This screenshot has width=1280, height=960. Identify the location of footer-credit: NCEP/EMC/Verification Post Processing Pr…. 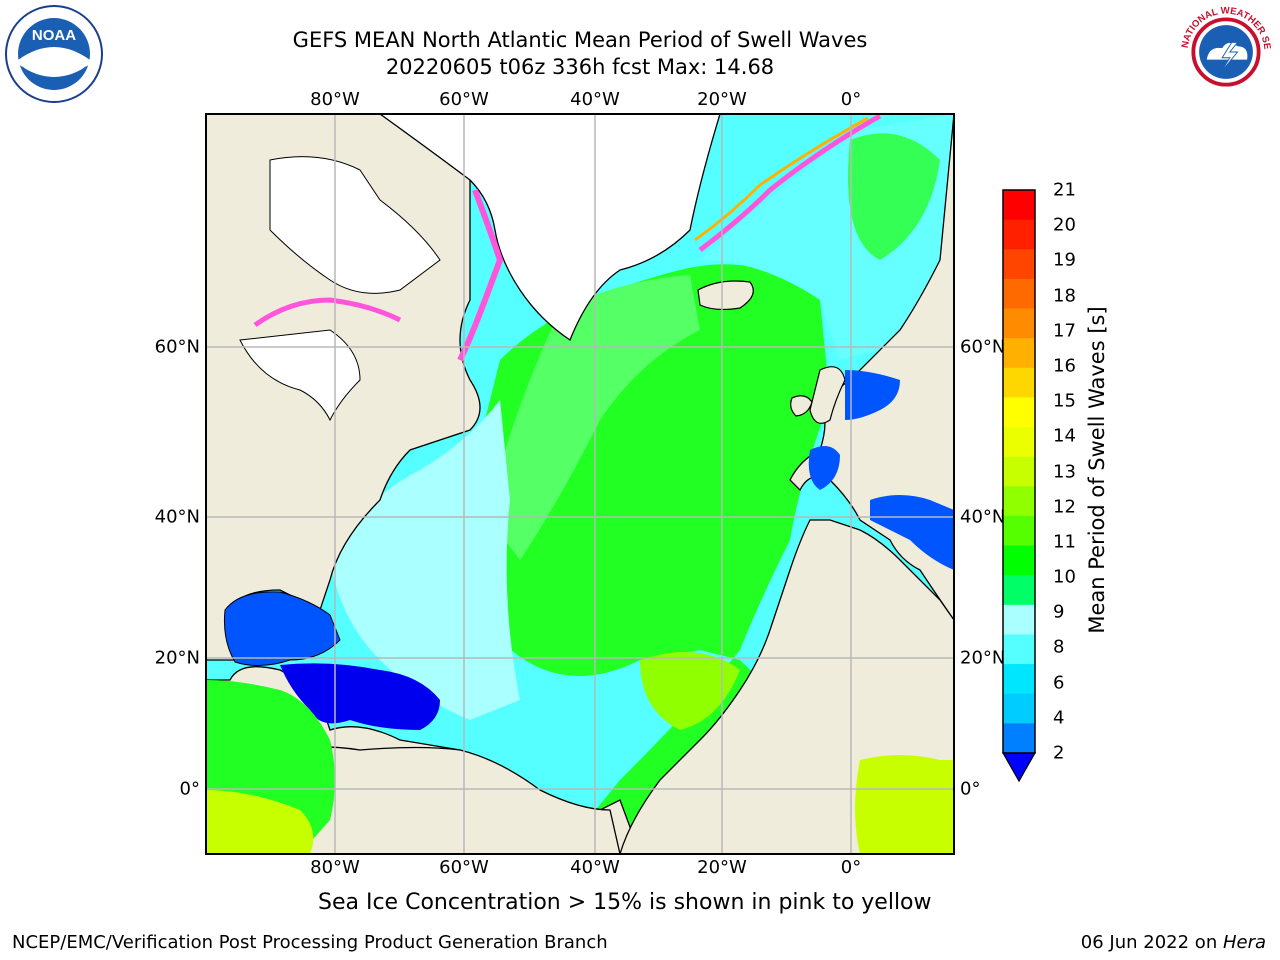
(310, 942).